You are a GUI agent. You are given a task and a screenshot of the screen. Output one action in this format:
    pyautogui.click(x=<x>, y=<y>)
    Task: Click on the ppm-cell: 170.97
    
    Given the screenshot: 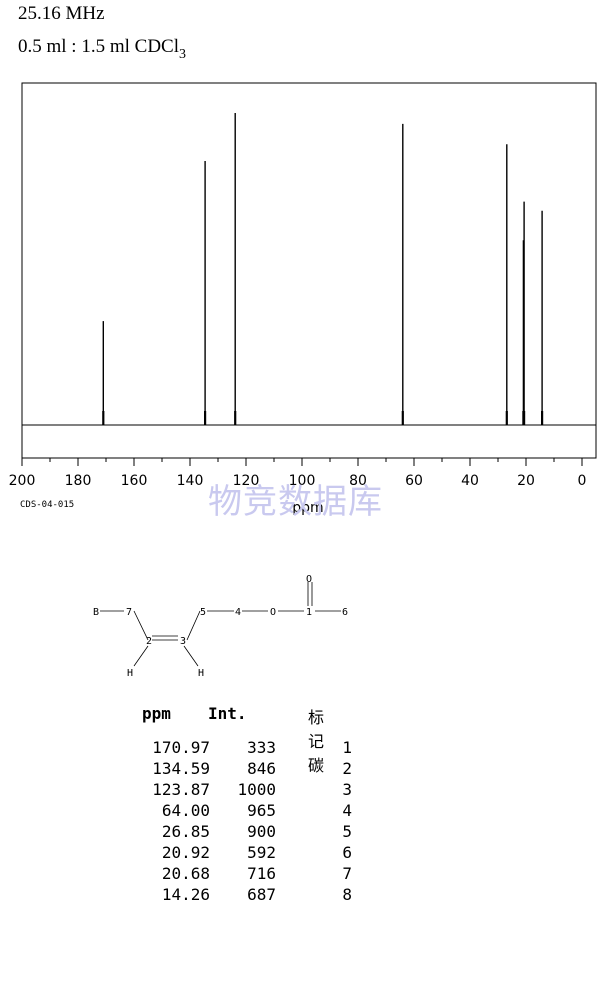 What is the action you would take?
    pyautogui.click(x=181, y=747)
    